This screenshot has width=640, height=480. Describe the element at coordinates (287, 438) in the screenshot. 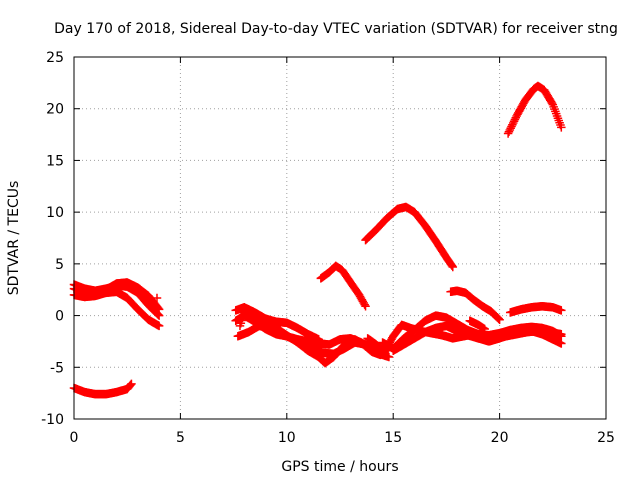

I see `x-tick-label: 10` at that location.